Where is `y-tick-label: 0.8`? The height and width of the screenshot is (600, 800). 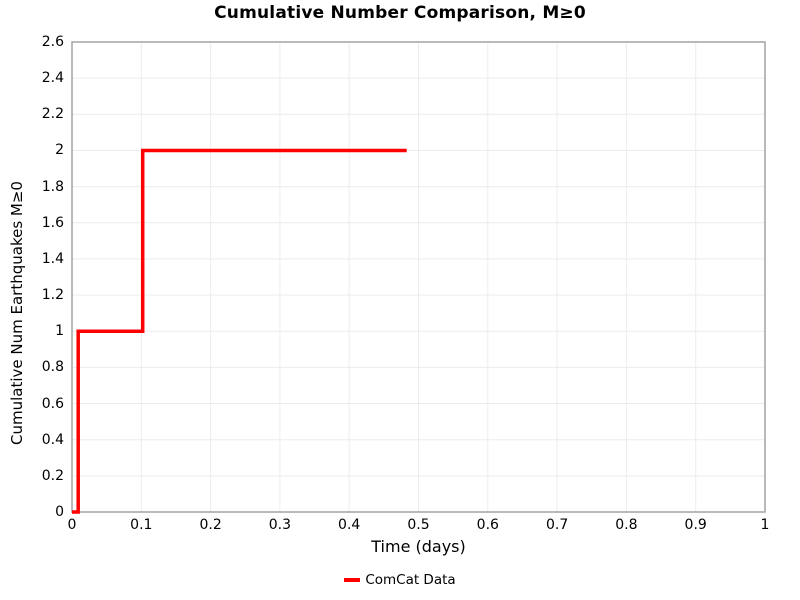
y-tick-label: 0.8 is located at coordinates (52, 367).